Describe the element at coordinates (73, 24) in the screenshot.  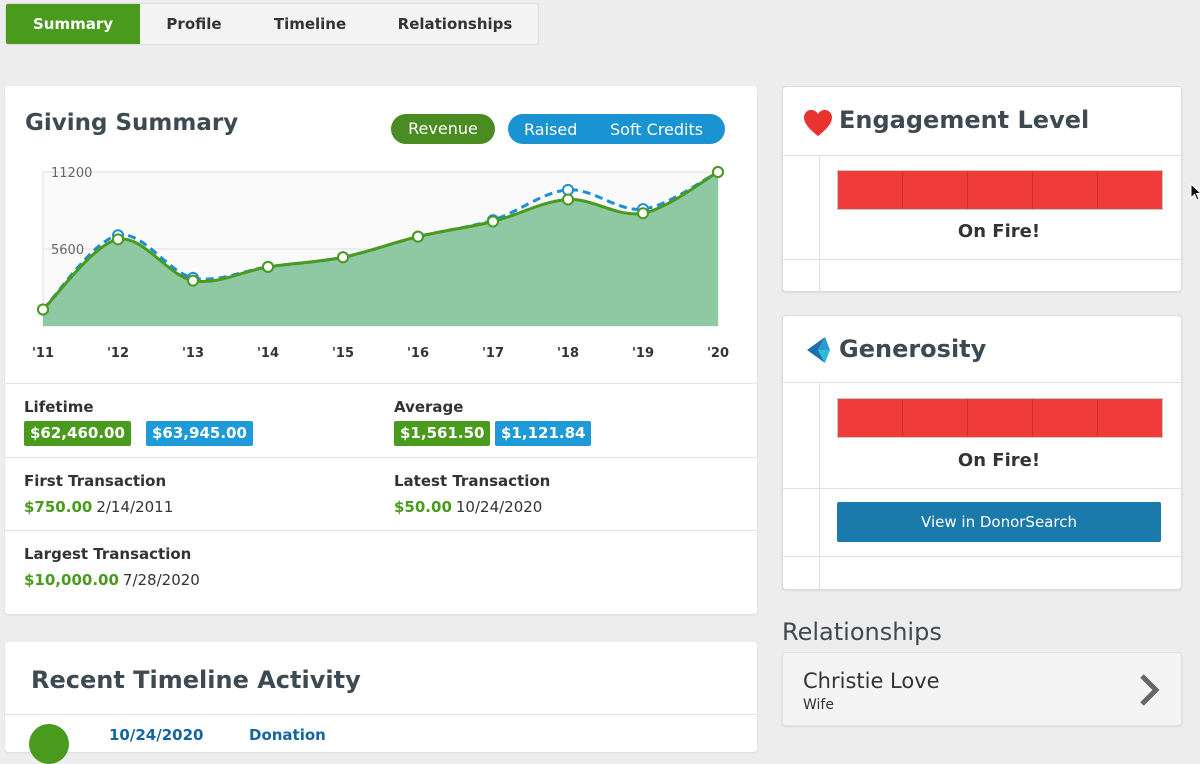
I see `tab-summary: Summary` at that location.